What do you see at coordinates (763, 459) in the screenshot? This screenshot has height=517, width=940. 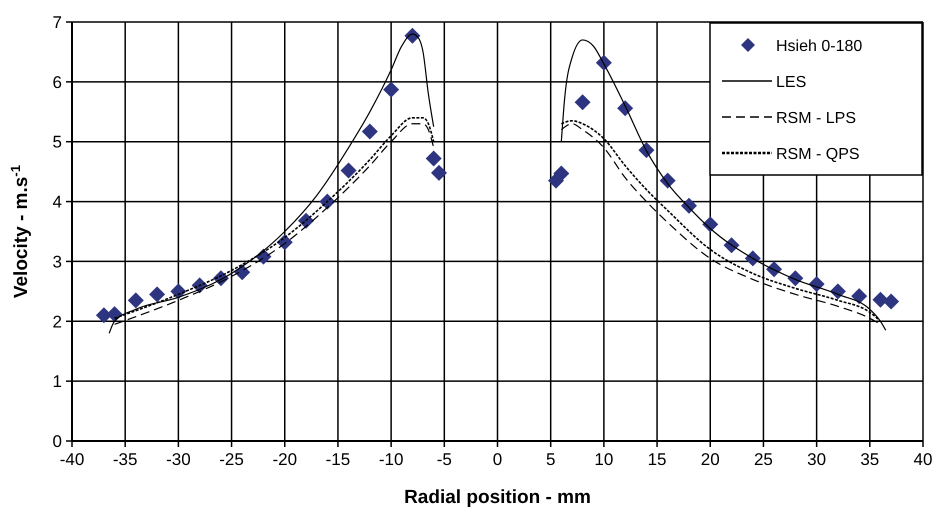 I see `x-tick-label: 25` at bounding box center [763, 459].